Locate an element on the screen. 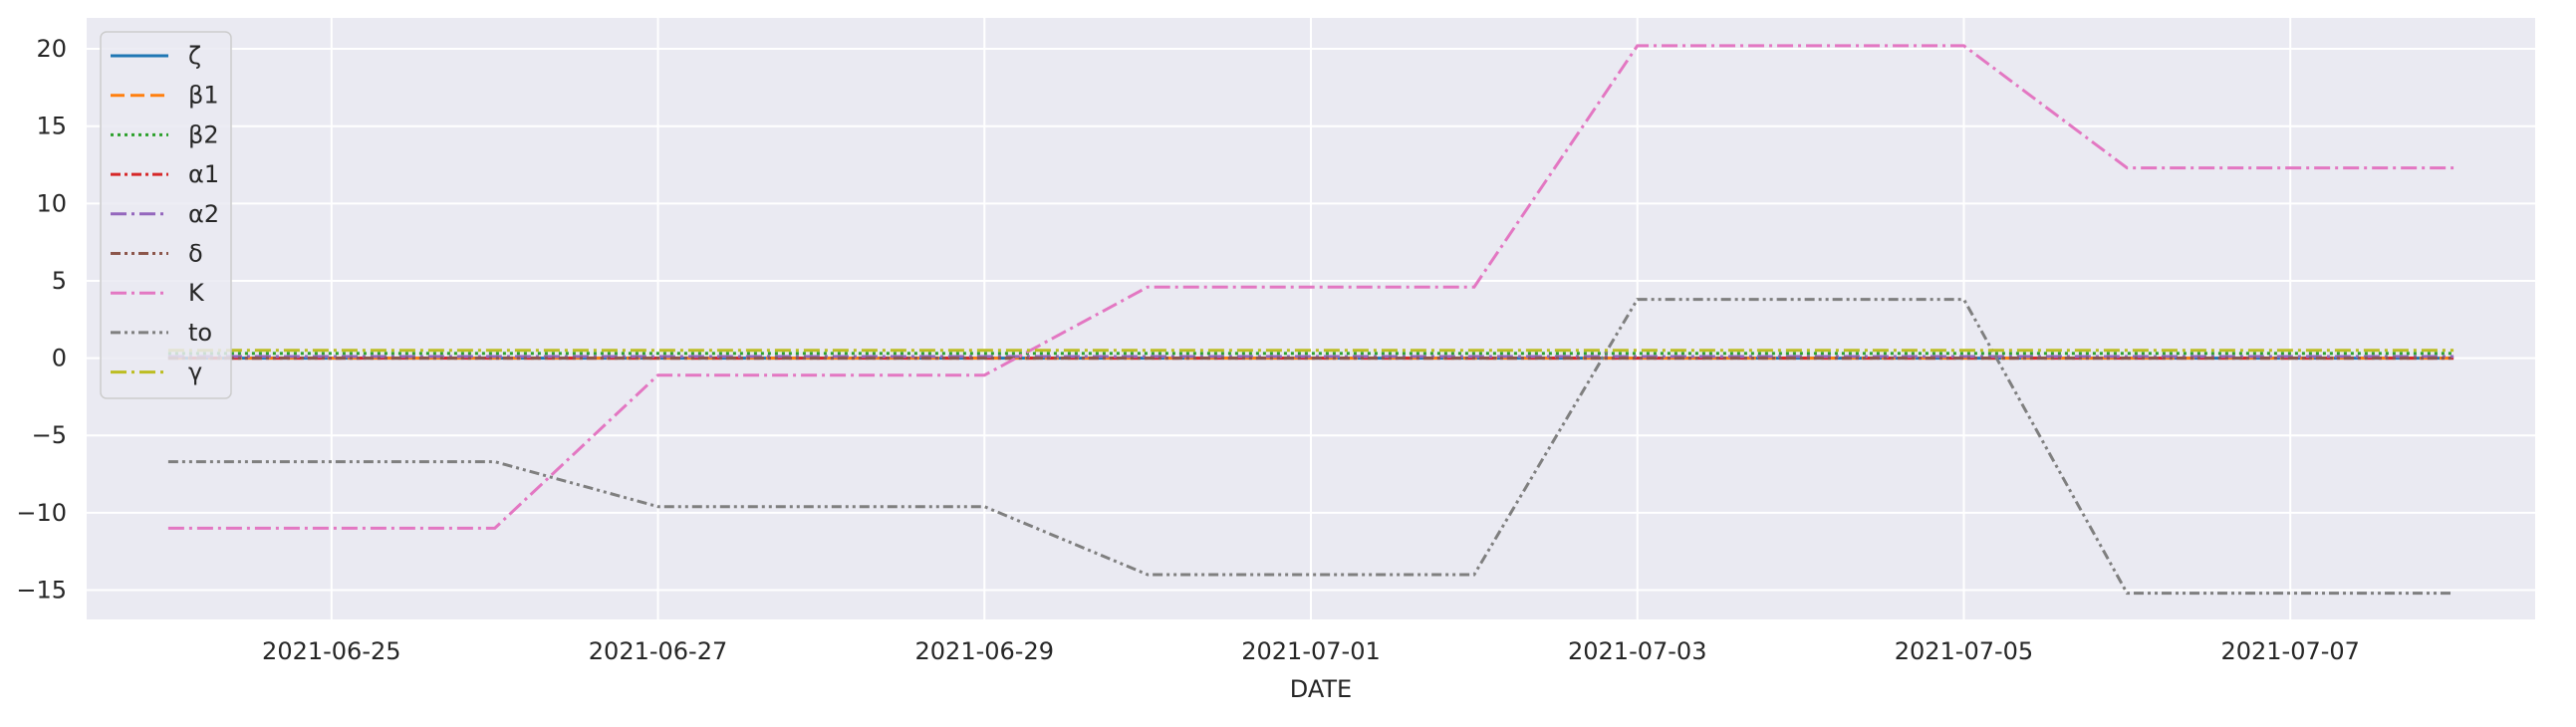 The image size is (2576, 727). legend-label: β1 is located at coordinates (203, 96).